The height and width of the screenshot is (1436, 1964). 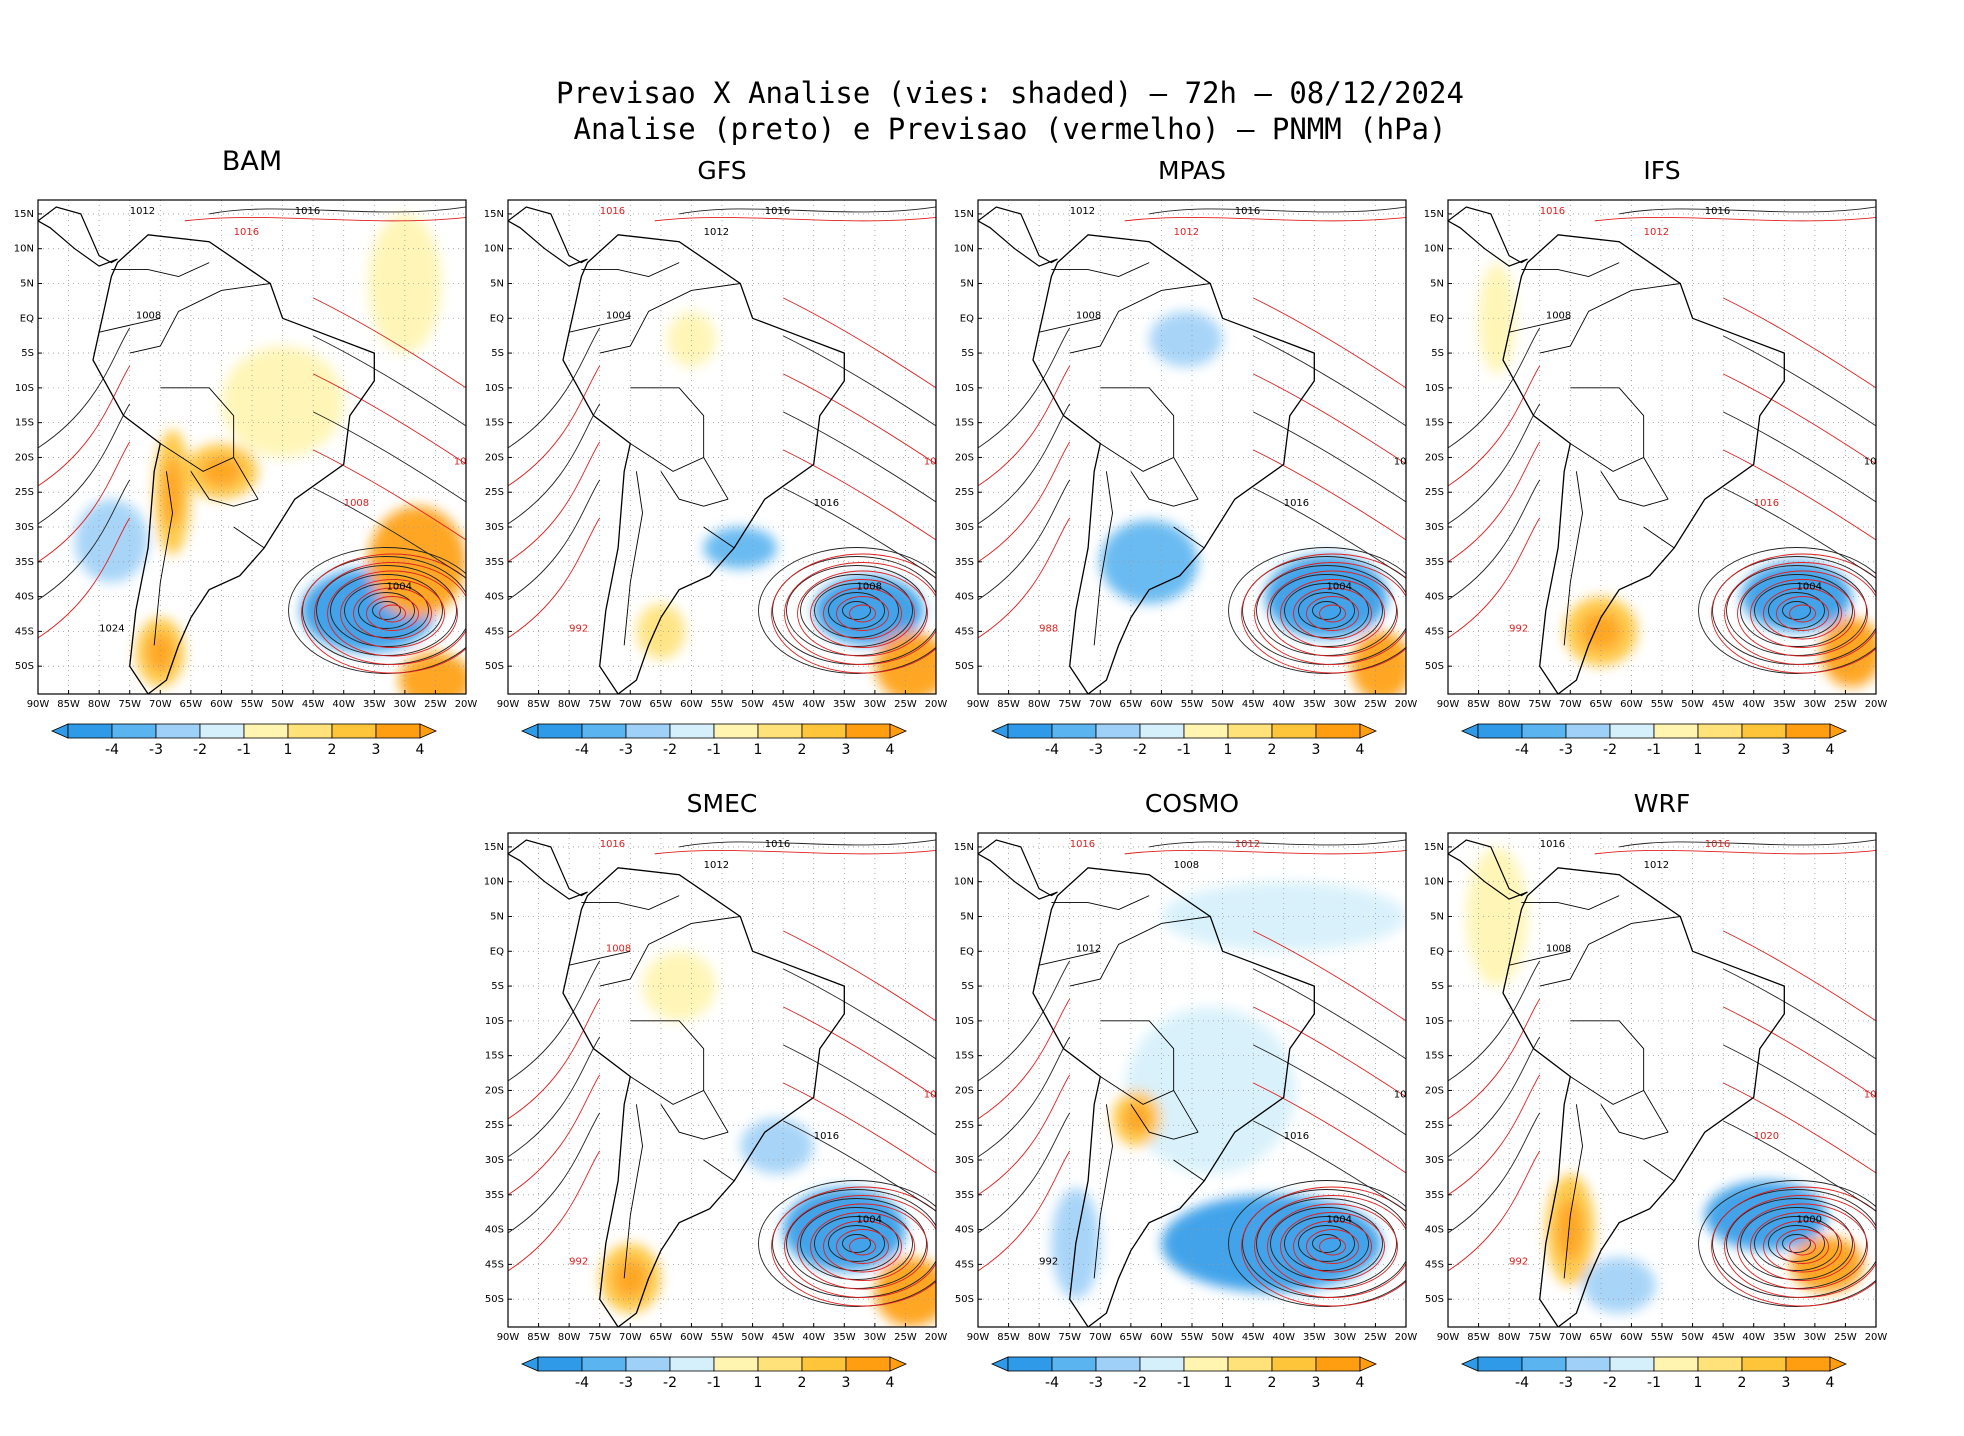 I want to click on panel-title: BAM, so click(x=252, y=161).